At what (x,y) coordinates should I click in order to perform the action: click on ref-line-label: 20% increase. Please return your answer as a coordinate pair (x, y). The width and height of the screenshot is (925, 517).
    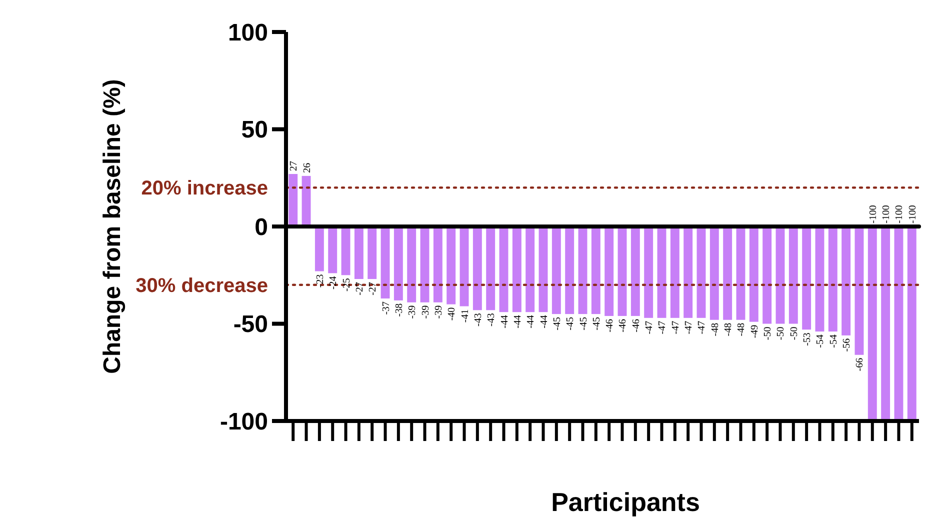
    Looking at the image, I should click on (204, 189).